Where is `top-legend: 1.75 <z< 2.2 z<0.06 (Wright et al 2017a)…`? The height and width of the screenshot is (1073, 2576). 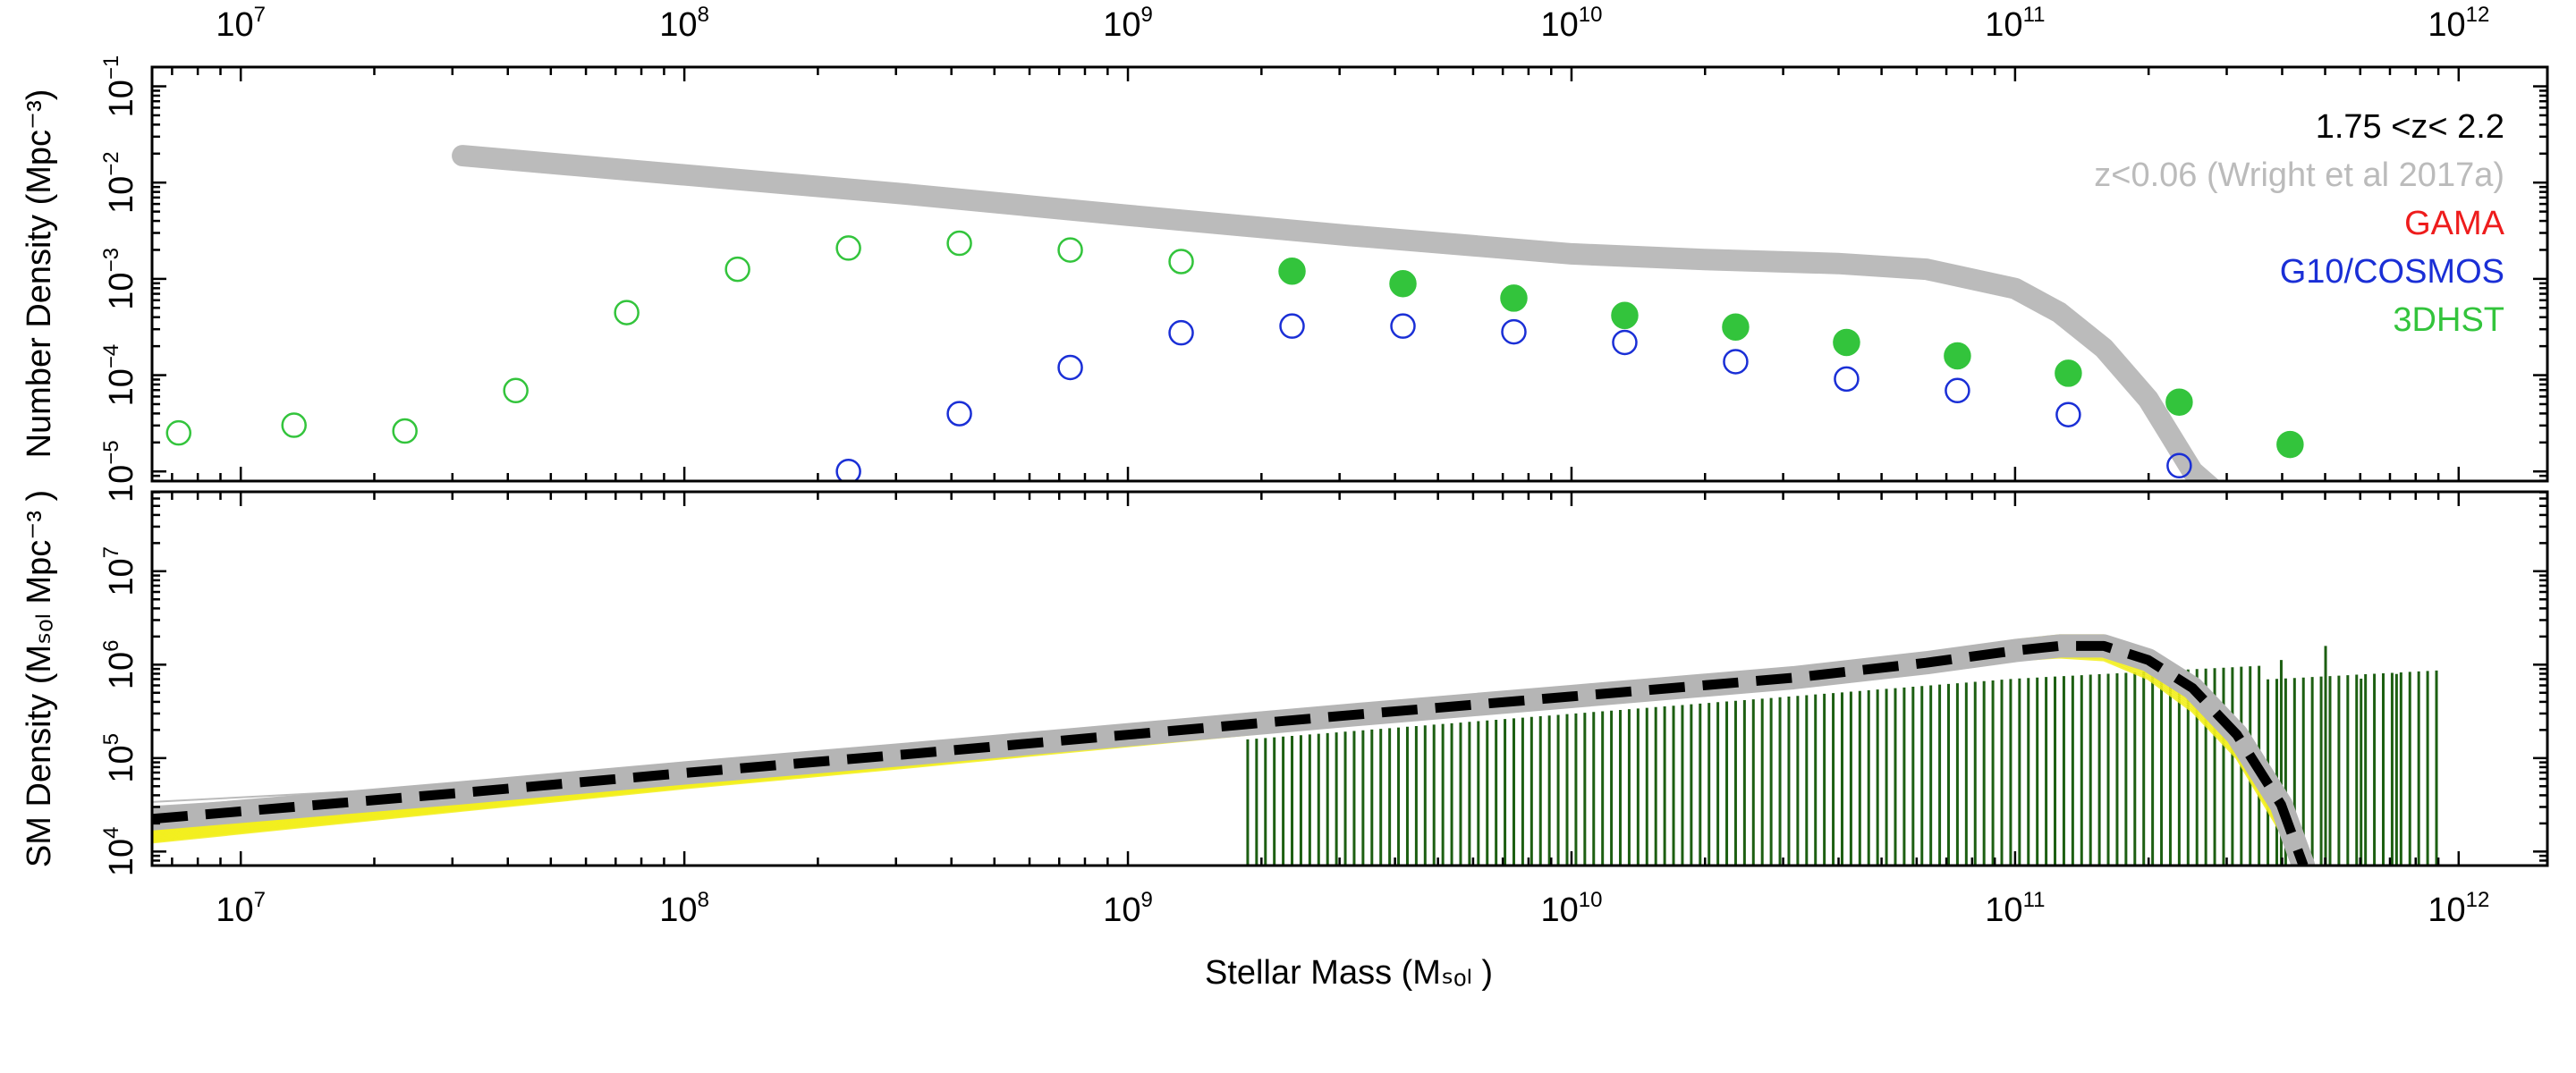
top-legend: 1.75 <z< 2.2 z<0.06 (Wright et al 2017a)… is located at coordinates (2299, 223).